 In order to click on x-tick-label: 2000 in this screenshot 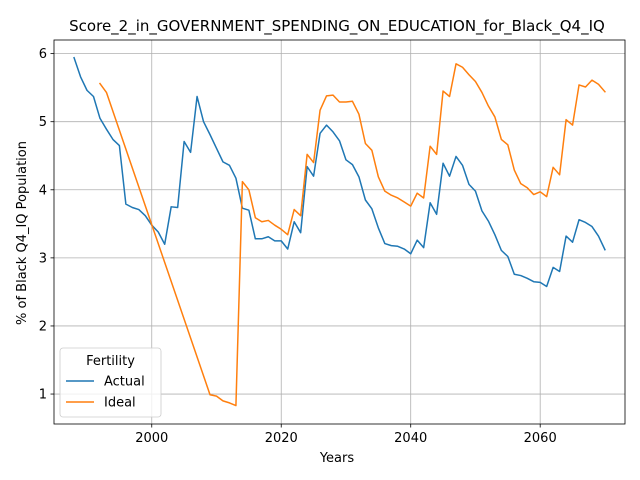, I will do `click(151, 438)`.